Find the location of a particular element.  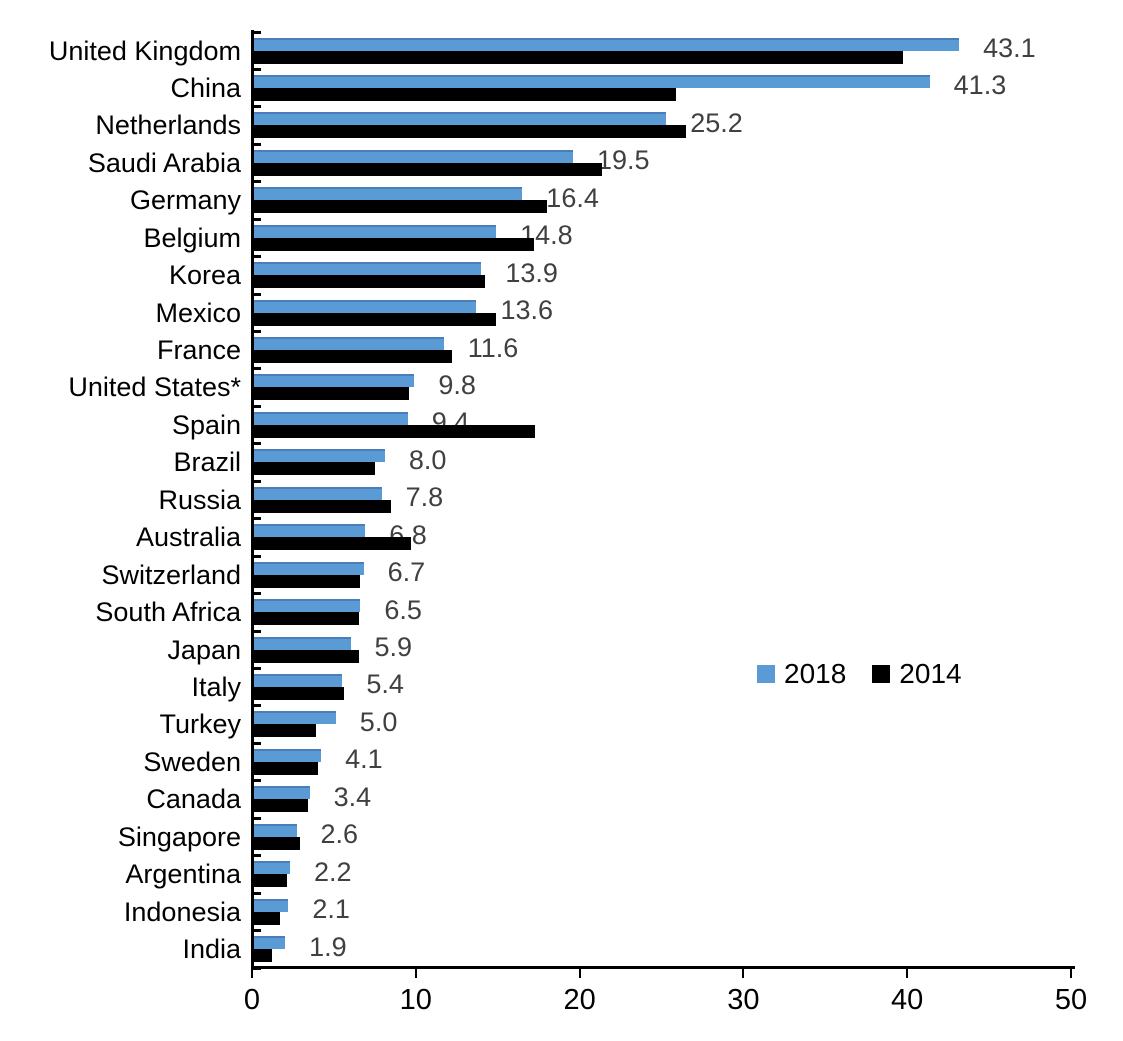

category-label: Germany is located at coordinates (185, 200).